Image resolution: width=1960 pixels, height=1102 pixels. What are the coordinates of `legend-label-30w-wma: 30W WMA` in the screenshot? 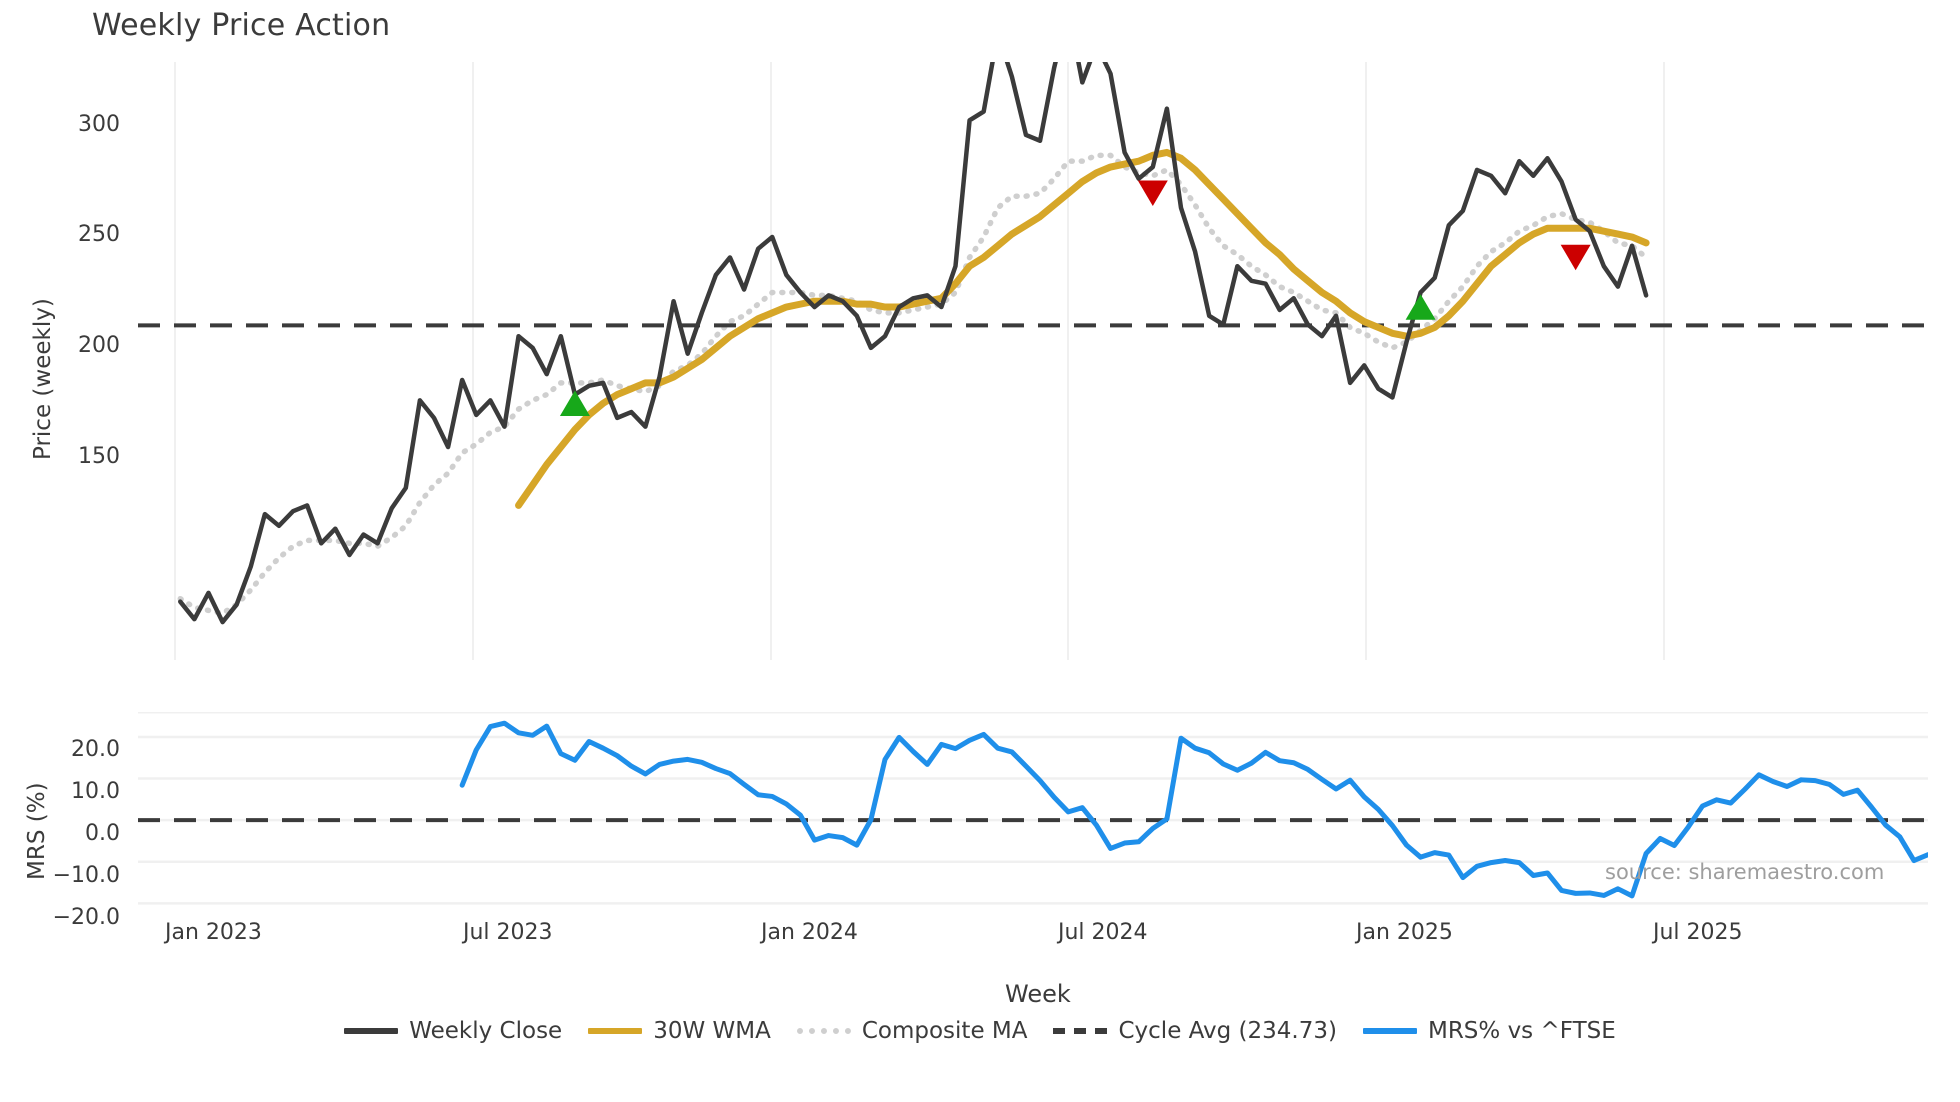 It's located at (712, 1031).